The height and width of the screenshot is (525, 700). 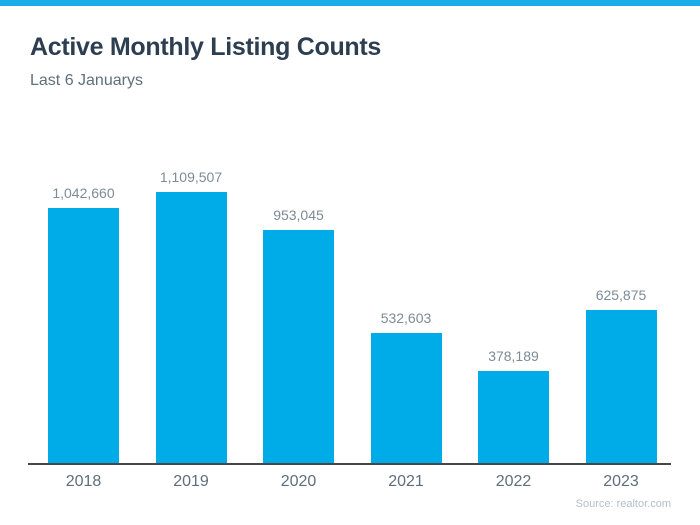 I want to click on x-axis-label-2018: 2018, so click(x=83, y=481).